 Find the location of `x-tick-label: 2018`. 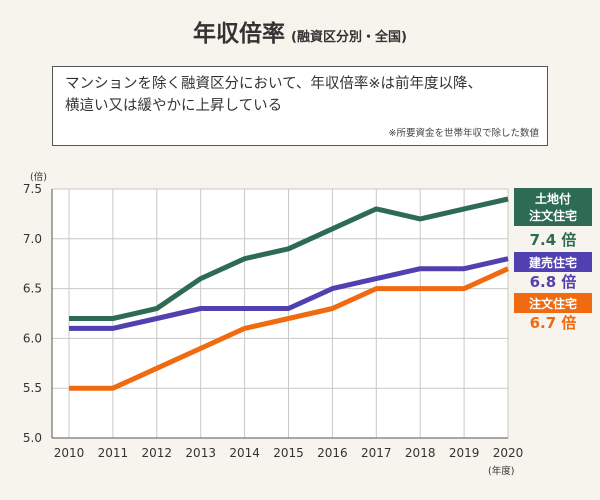

x-tick-label: 2018 is located at coordinates (420, 453).